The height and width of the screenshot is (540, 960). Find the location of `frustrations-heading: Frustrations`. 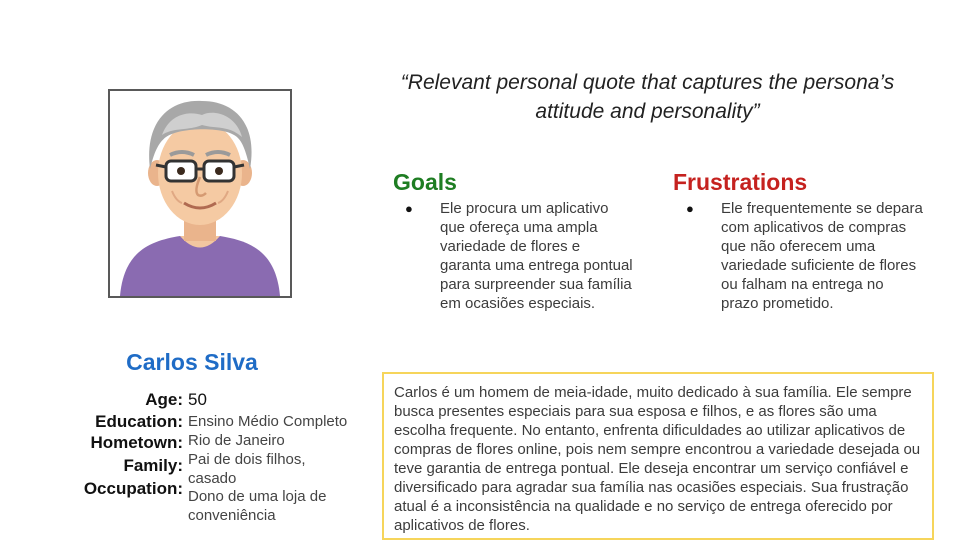

frustrations-heading: Frustrations is located at coordinates (740, 182).